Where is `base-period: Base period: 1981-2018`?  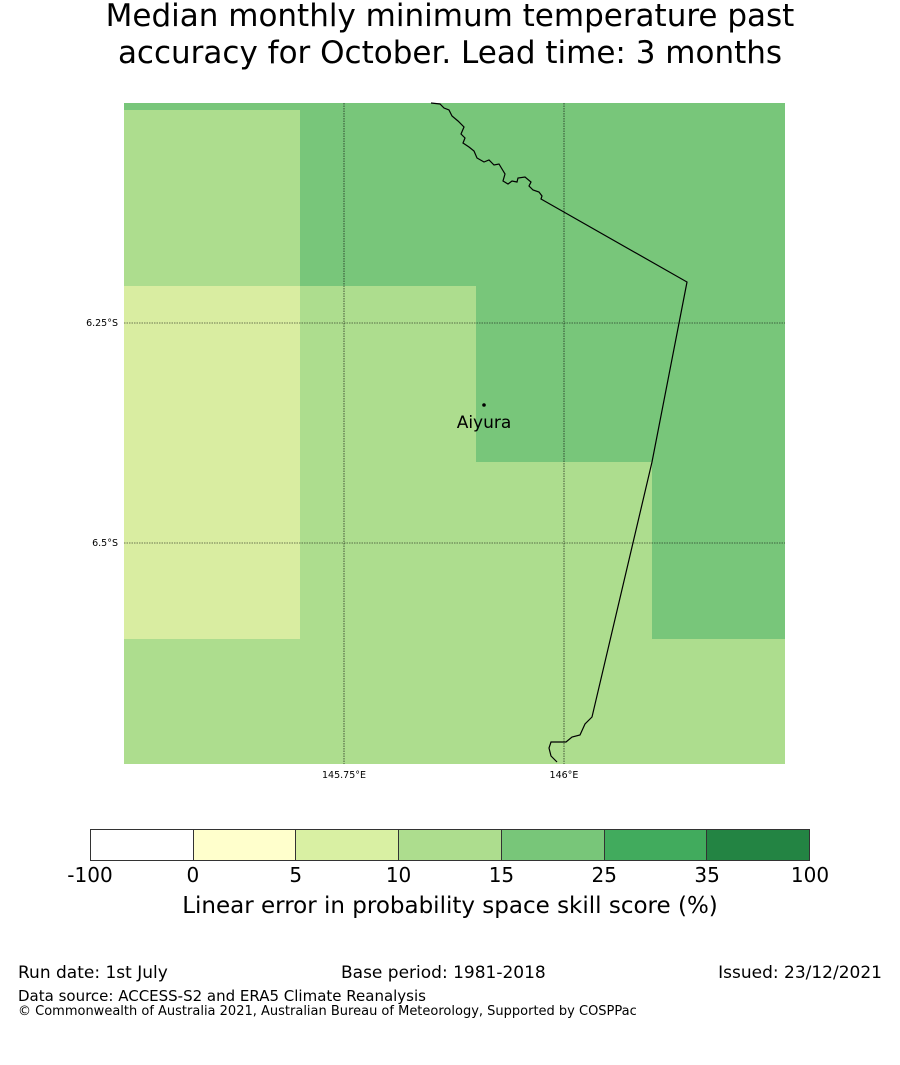 base-period: Base period: 1981-2018 is located at coordinates (443, 973).